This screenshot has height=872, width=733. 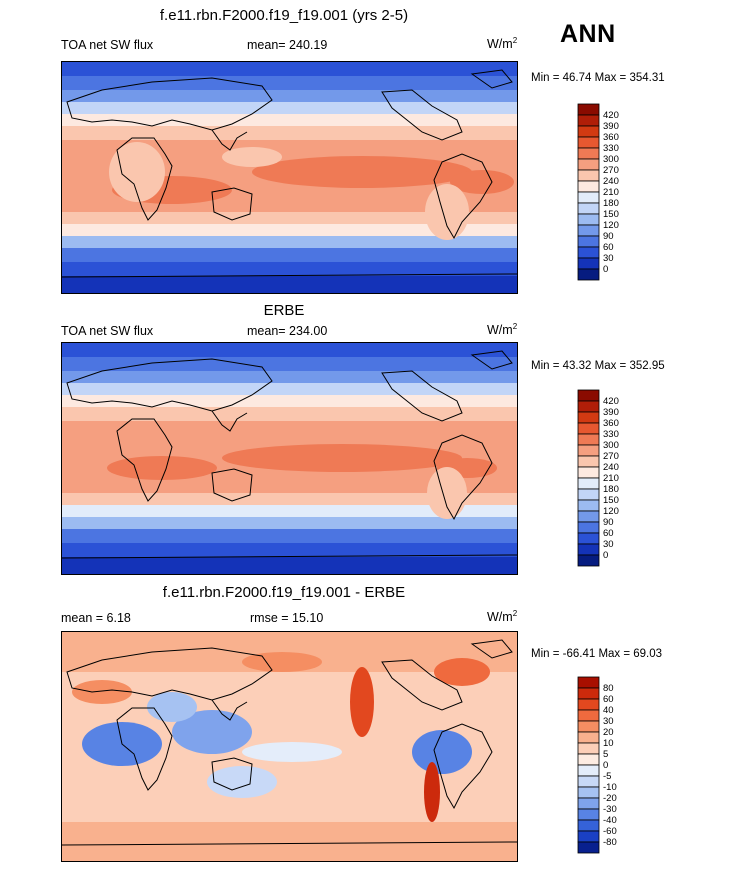 What do you see at coordinates (608, 258) in the screenshot?
I see `panel-1-colorbar-label: 30` at bounding box center [608, 258].